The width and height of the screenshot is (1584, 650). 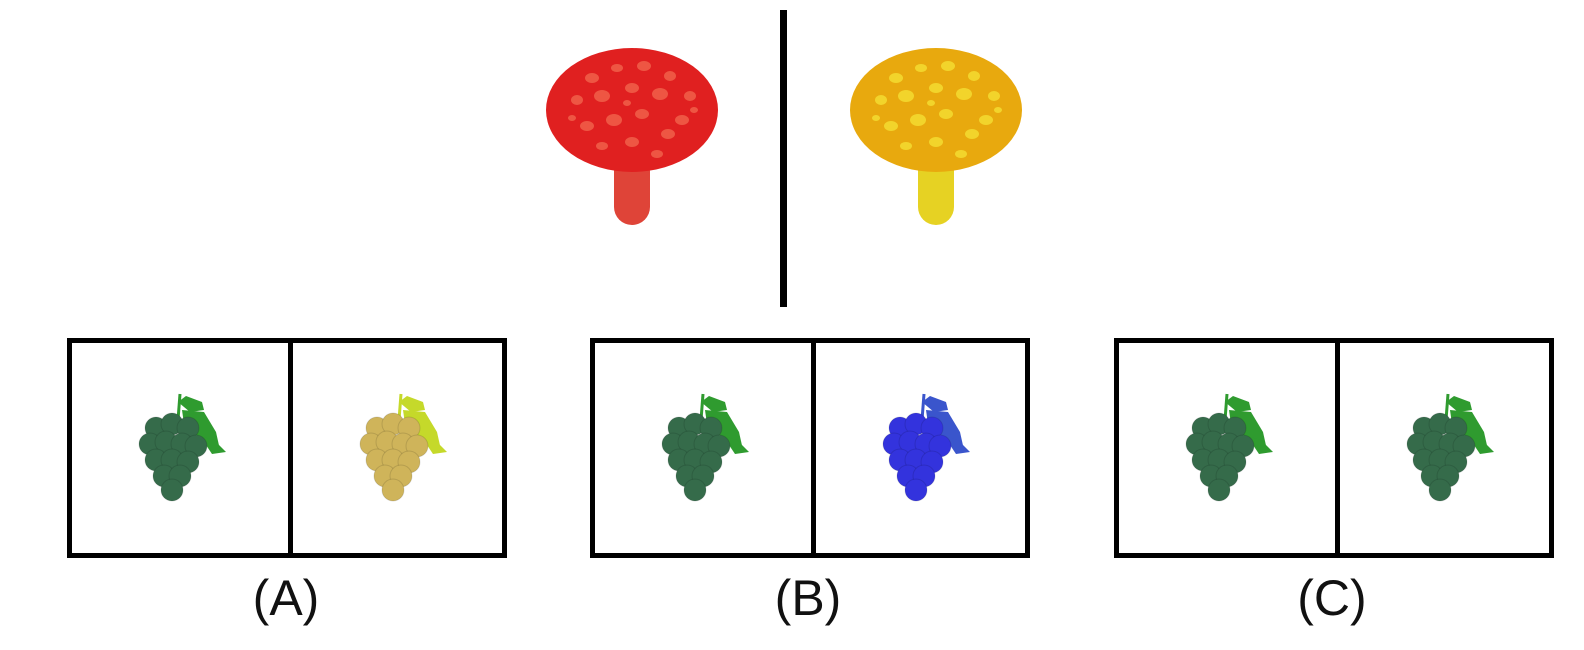 I want to click on option-a-right-grapes-icon, so click(x=403, y=447).